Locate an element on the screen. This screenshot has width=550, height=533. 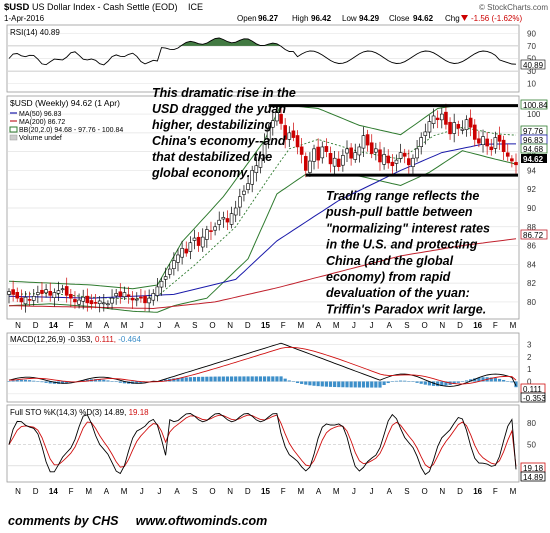
x-tick-label: S is located at coordinates (194, 491).